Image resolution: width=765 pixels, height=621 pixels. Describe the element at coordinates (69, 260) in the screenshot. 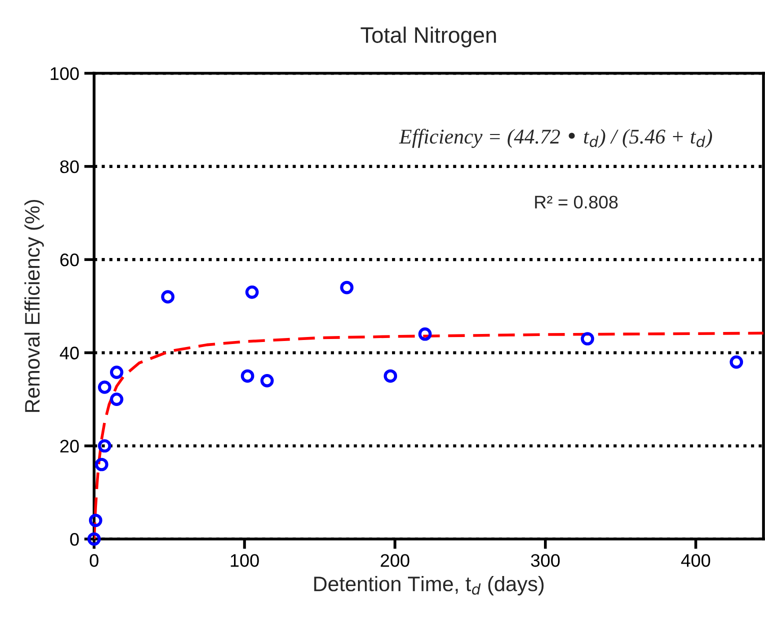

I see `y-tick-label: 60` at that location.